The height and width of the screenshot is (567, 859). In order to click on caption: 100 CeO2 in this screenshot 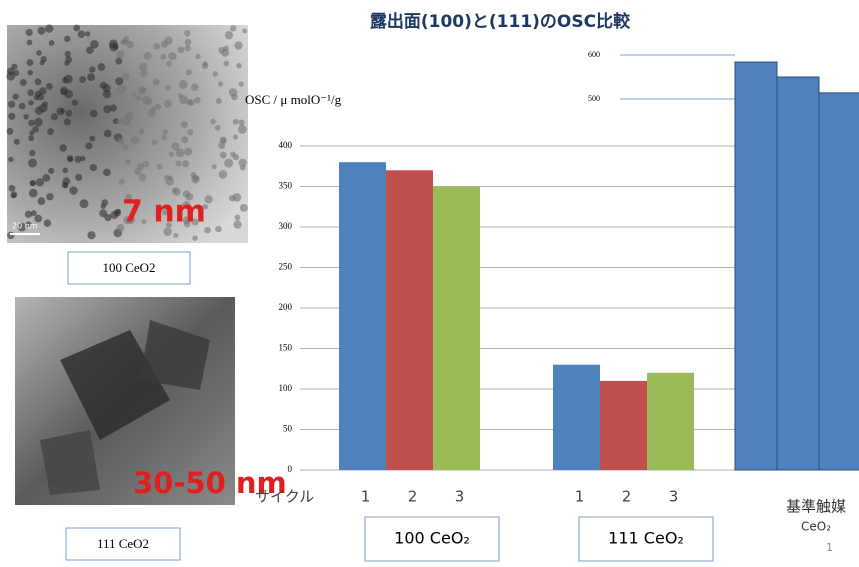, I will do `click(128, 267)`.